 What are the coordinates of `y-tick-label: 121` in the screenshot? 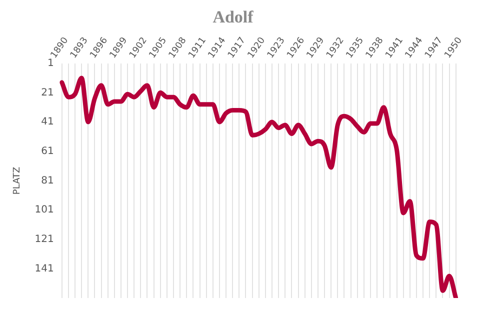 It's located at (44, 239).